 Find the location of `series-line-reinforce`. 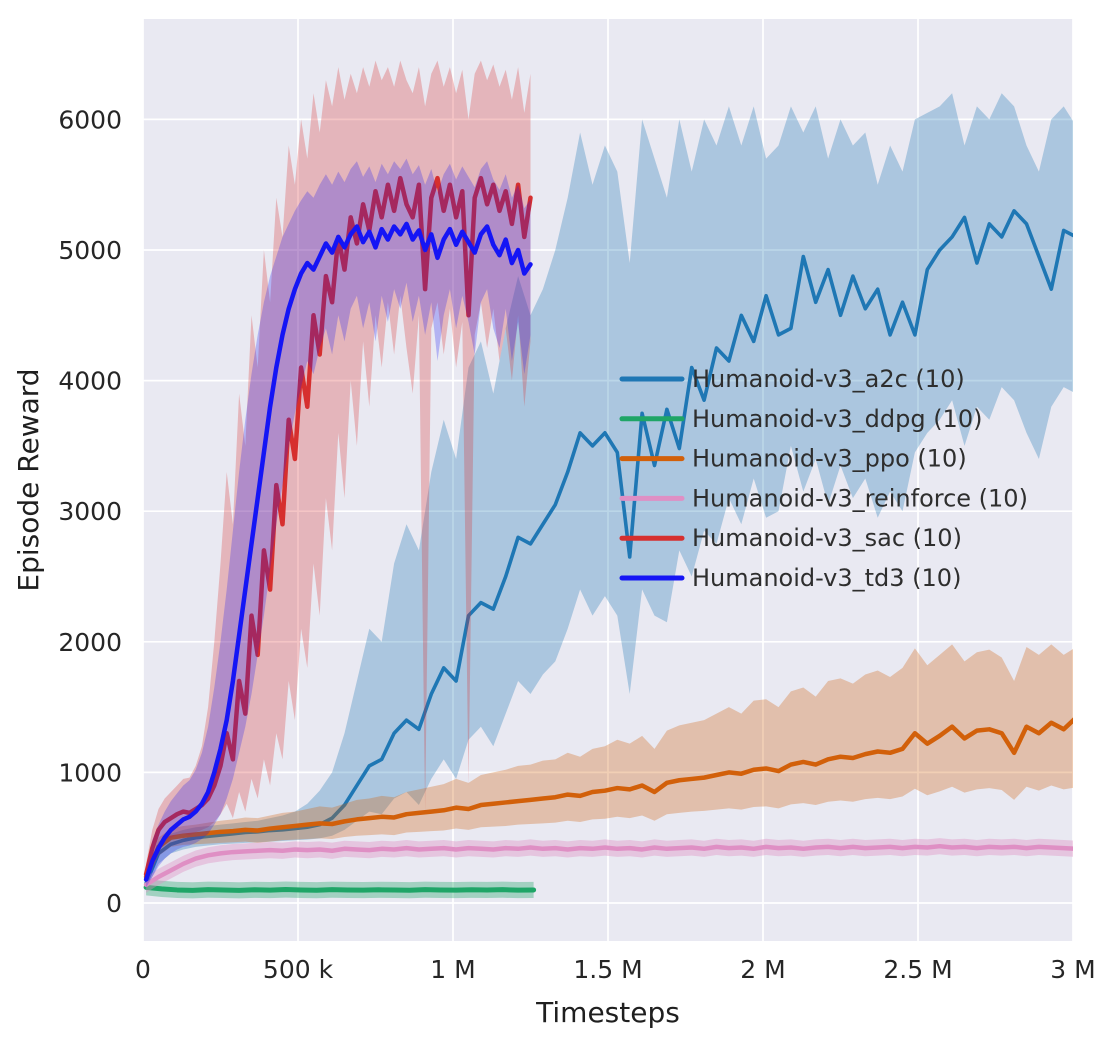

series-line-reinforce is located at coordinates (608, 865).